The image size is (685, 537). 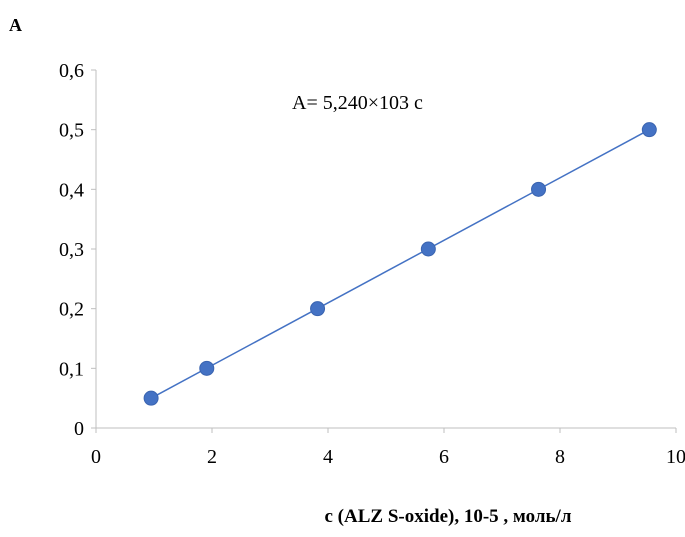 What do you see at coordinates (71, 310) in the screenshot?
I see `y-tick-label: 0,2` at bounding box center [71, 310].